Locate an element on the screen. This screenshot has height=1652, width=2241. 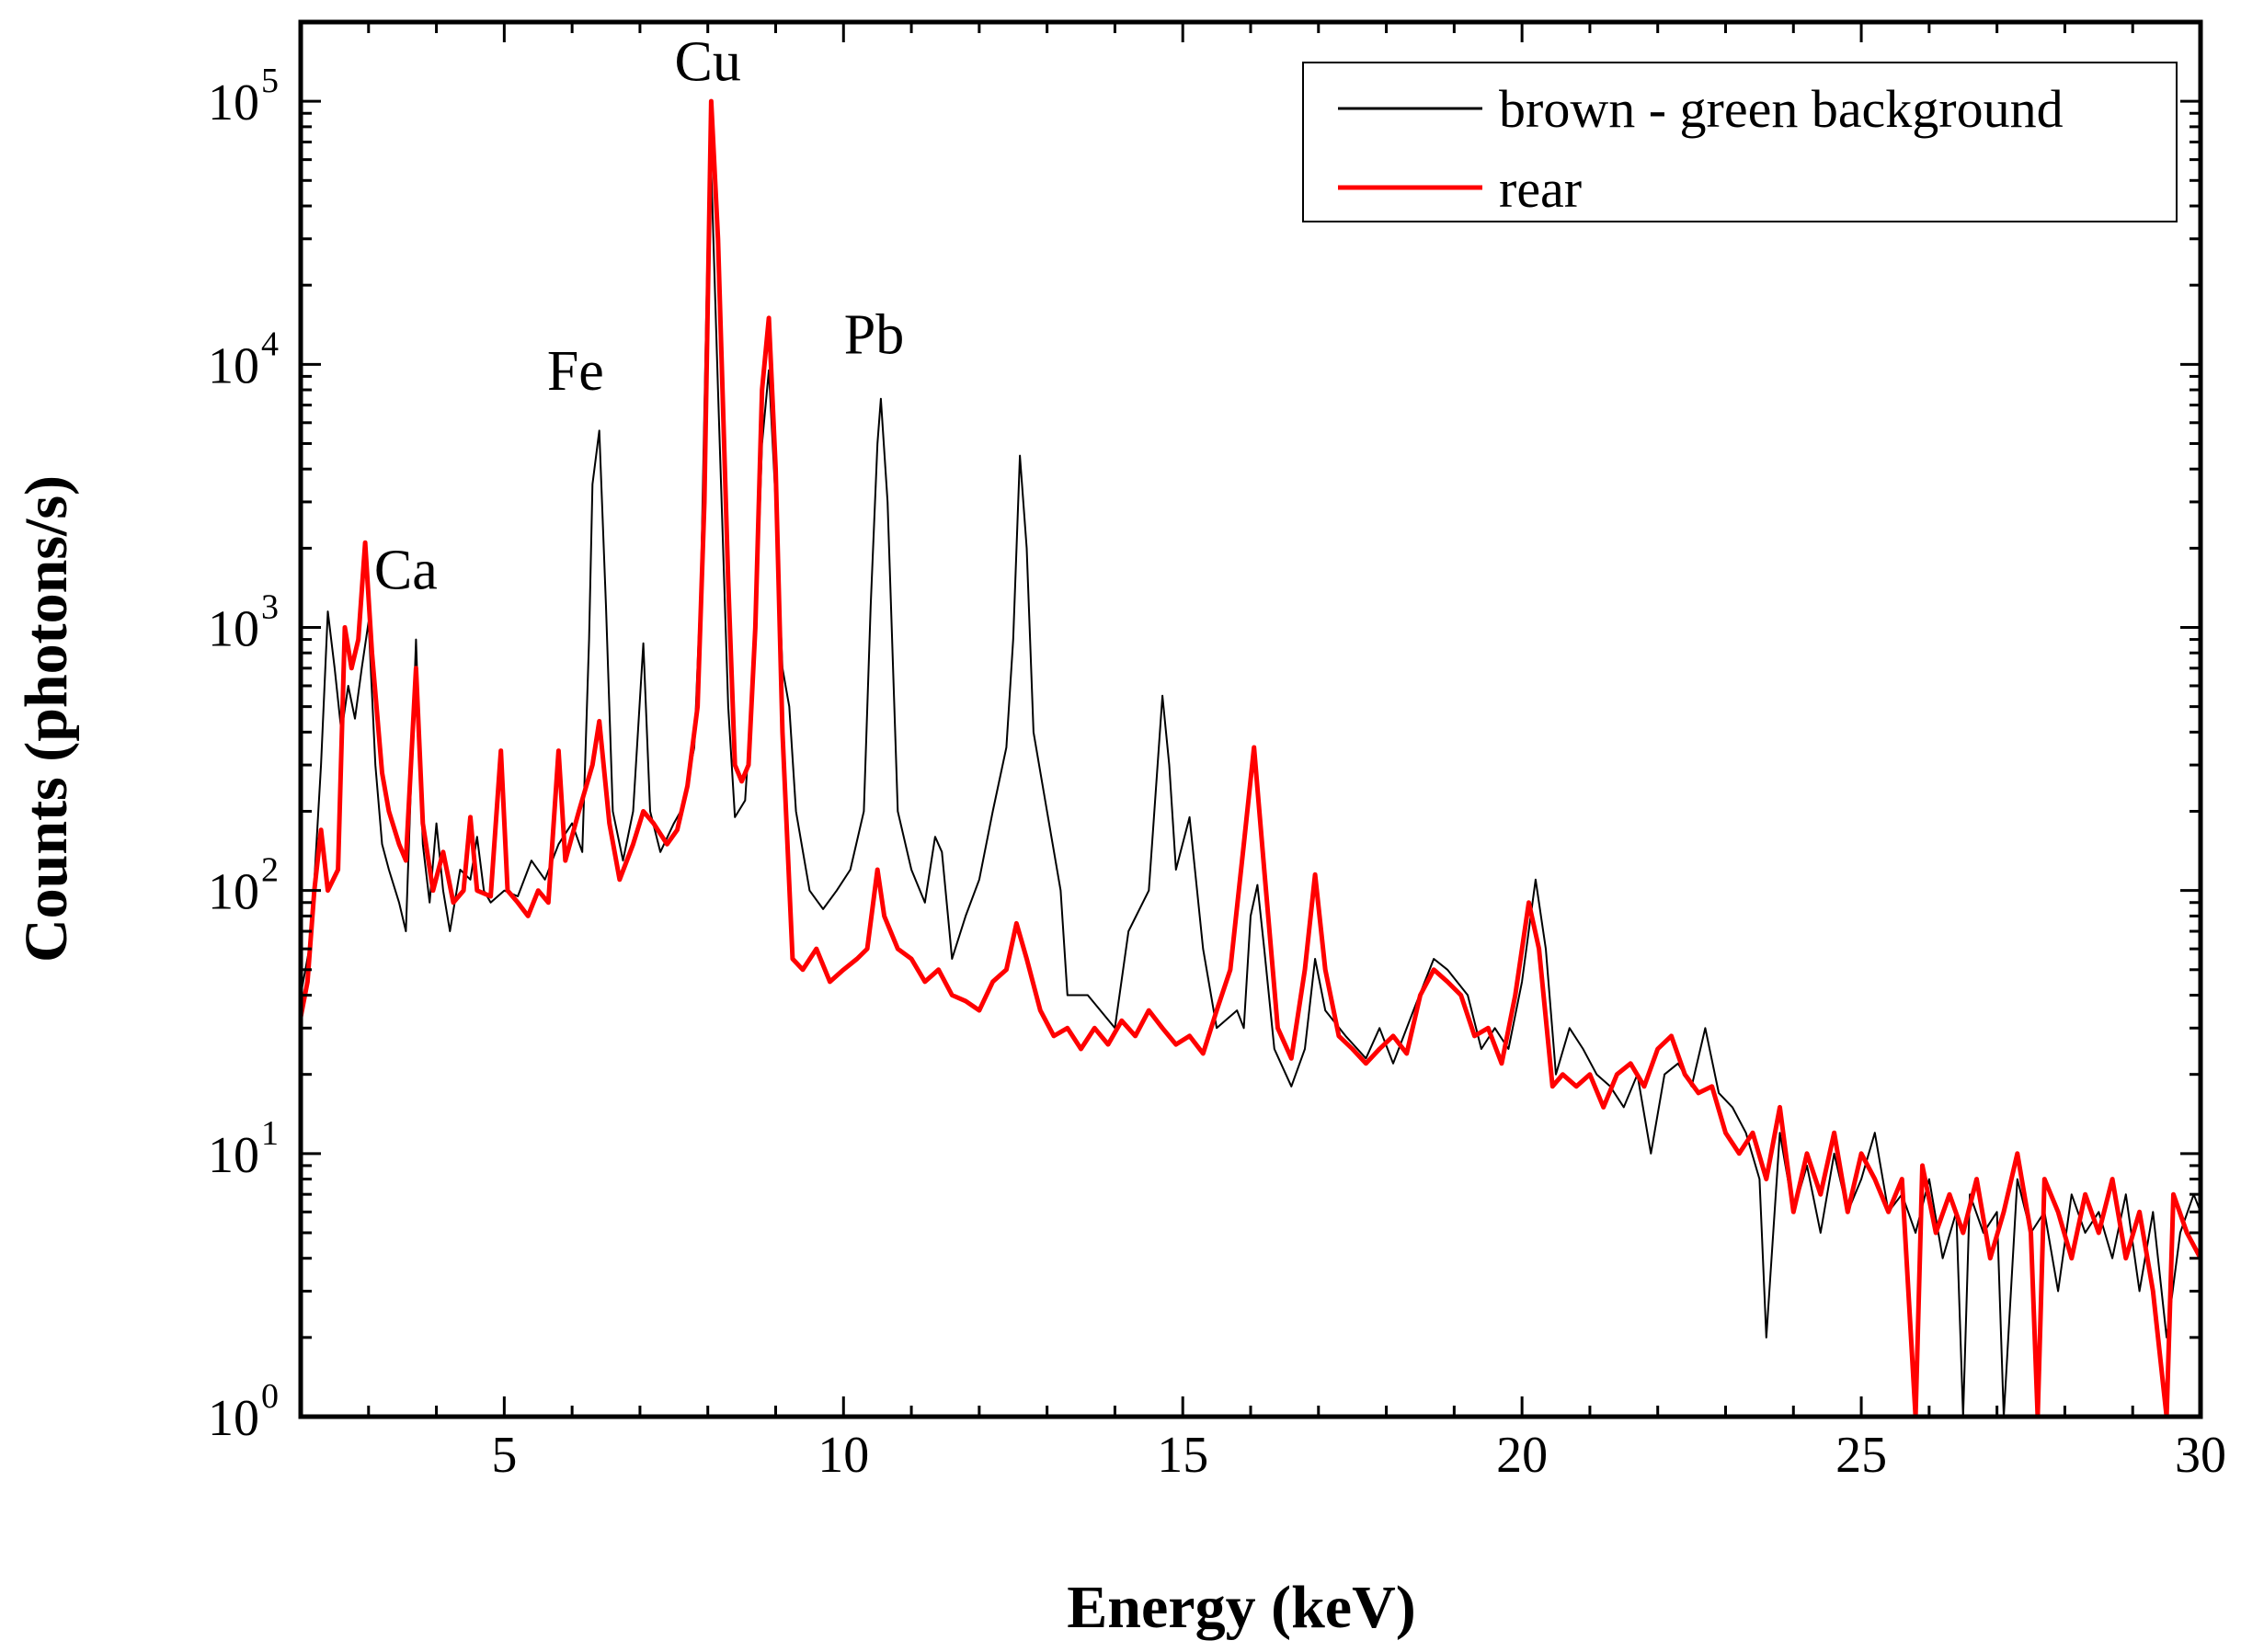
y-tick-exponent: 3 is located at coordinates (270, 606).